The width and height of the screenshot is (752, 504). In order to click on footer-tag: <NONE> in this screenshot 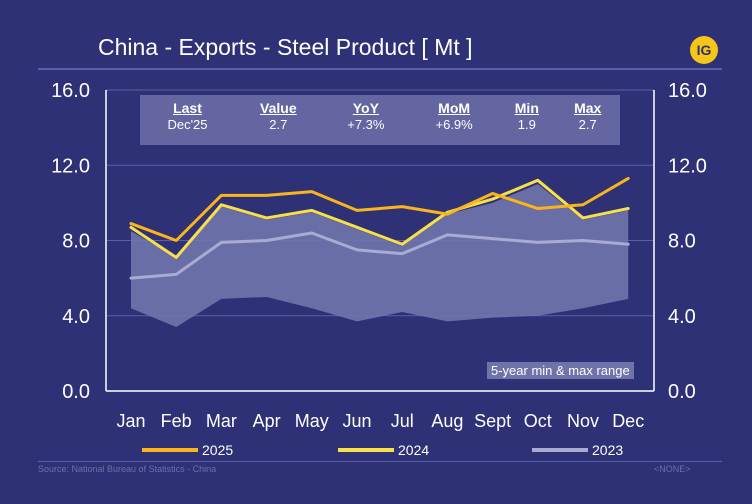, I will do `click(672, 469)`.